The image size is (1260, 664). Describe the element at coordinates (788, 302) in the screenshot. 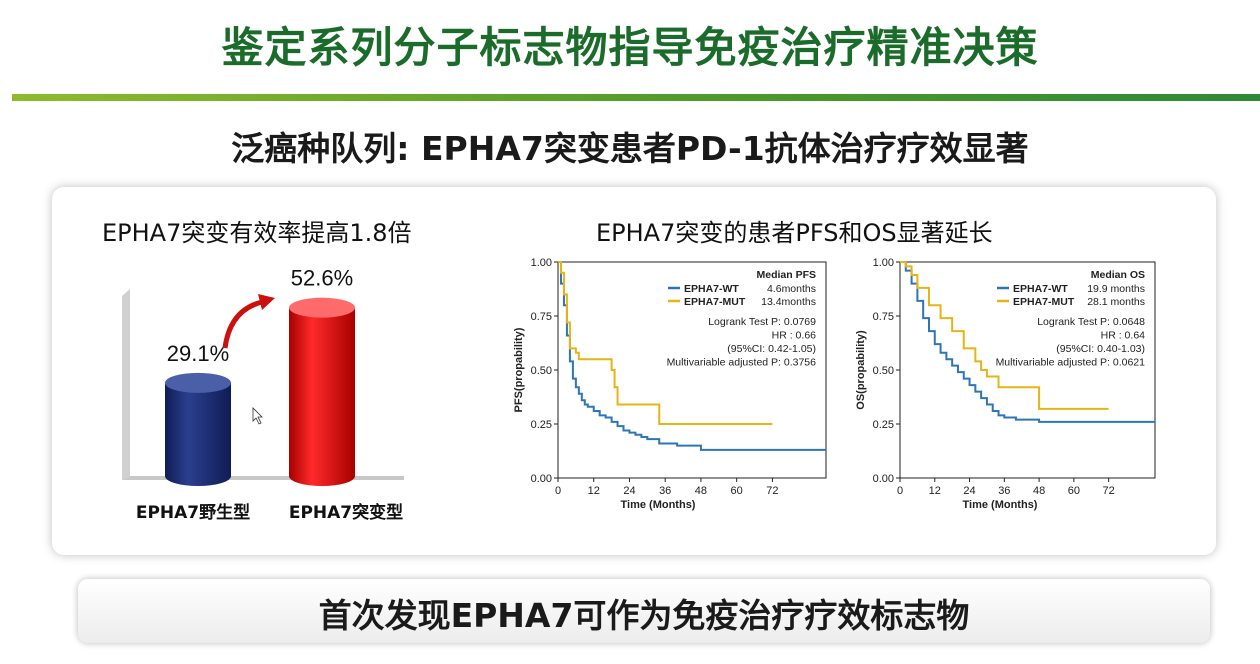

I see `legend-median: 13.4months` at that location.